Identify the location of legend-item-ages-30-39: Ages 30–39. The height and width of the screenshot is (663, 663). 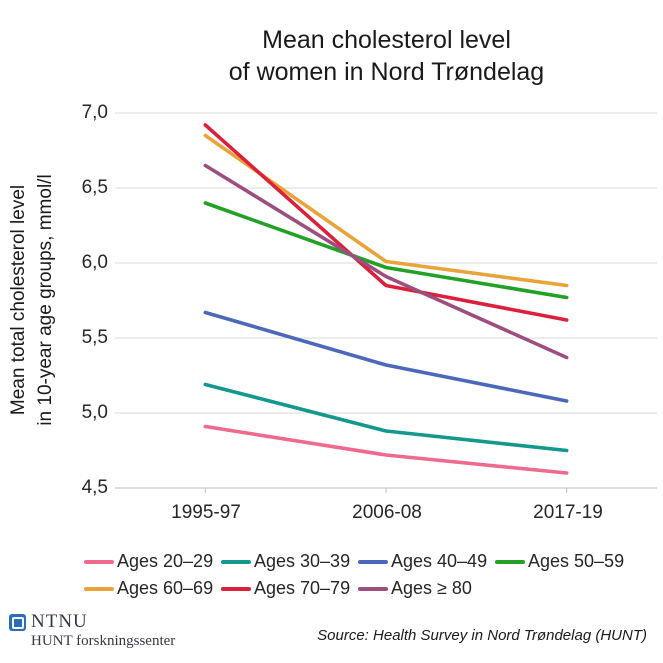
(289, 561).